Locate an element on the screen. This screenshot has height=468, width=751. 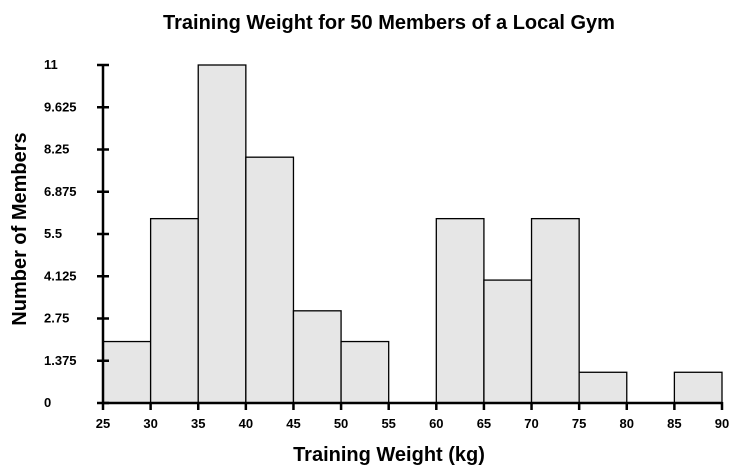
x-tick-label: 90 is located at coordinates (722, 423).